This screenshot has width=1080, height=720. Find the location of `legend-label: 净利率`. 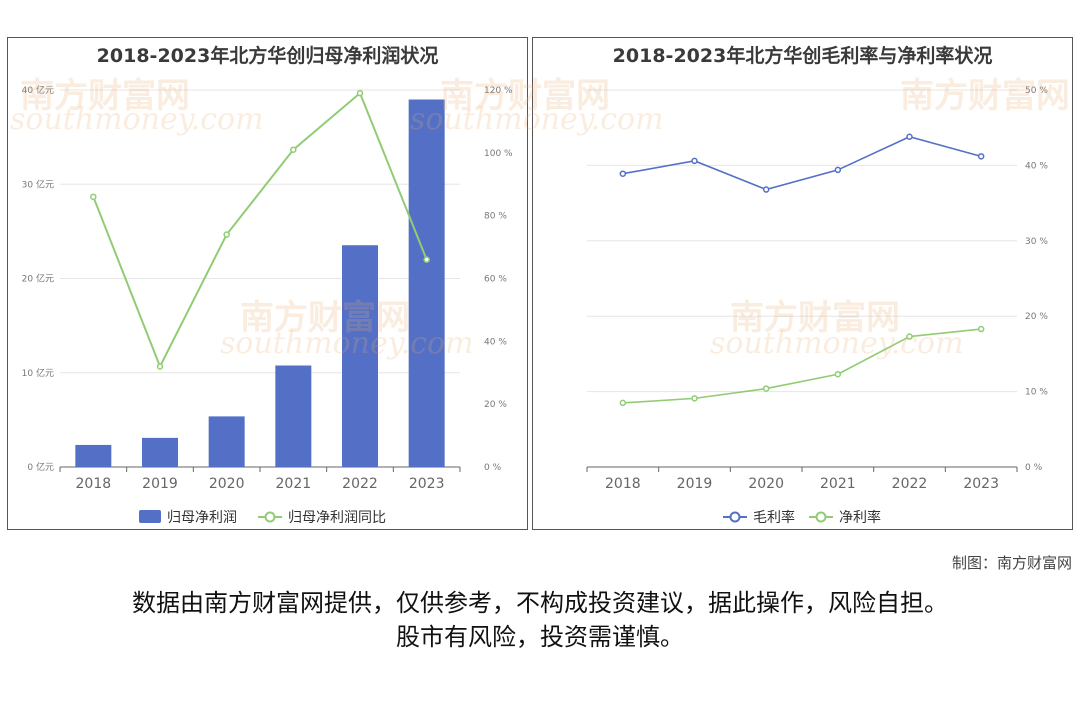

legend-label: 净利率 is located at coordinates (860, 517).